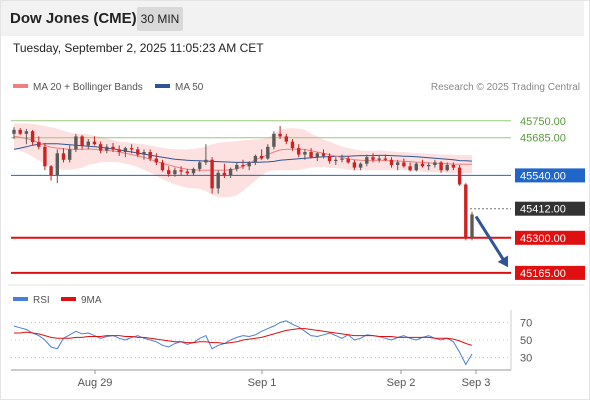  Describe the element at coordinates (95, 383) in the screenshot. I see `x-tick-label: Aug 29` at that location.